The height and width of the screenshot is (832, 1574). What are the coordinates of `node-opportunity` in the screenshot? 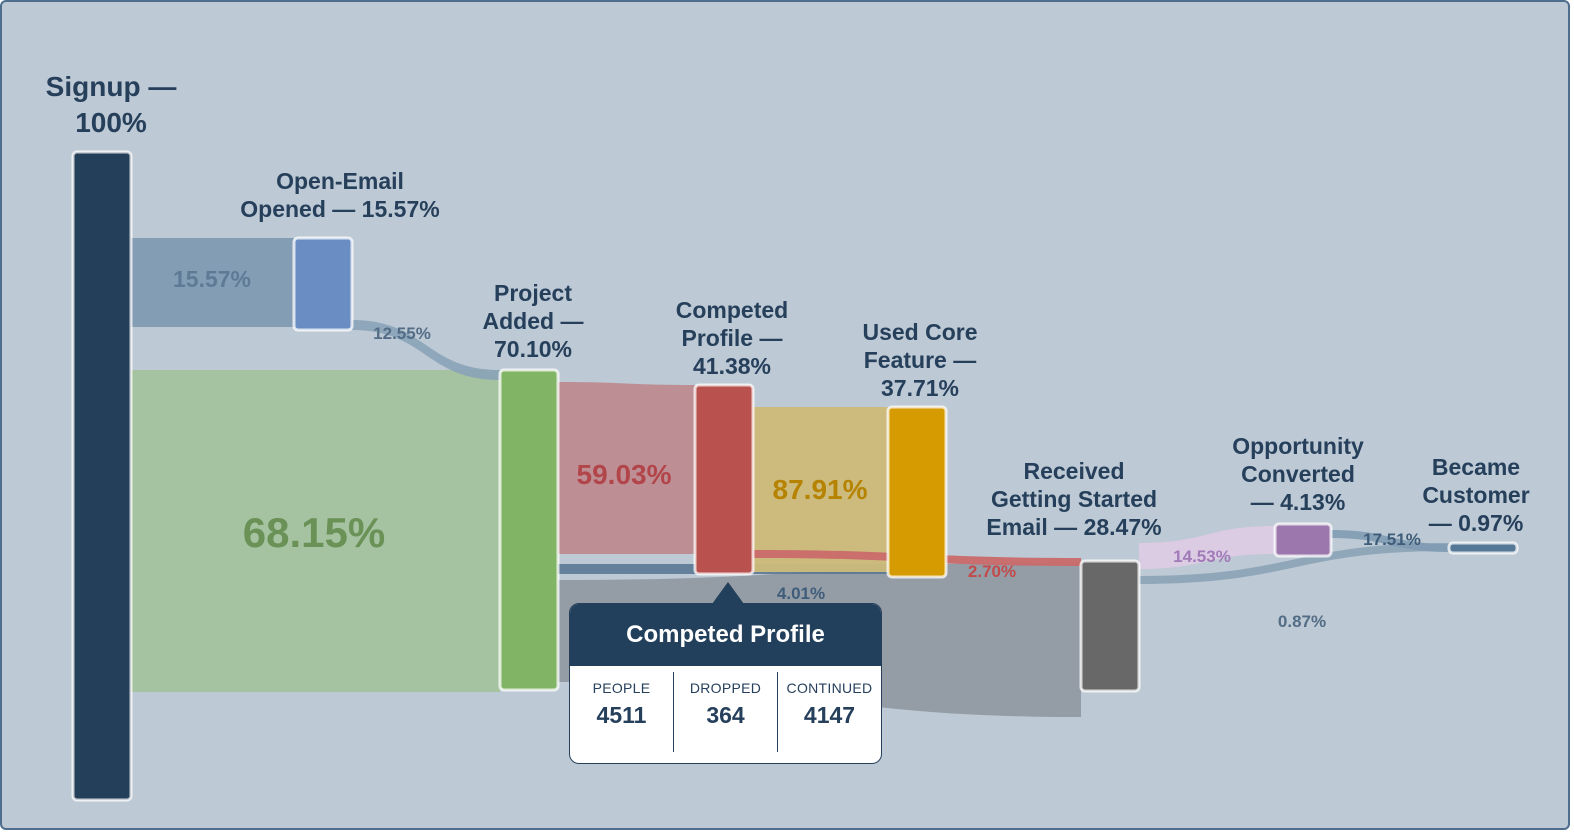 It's located at (1303, 540).